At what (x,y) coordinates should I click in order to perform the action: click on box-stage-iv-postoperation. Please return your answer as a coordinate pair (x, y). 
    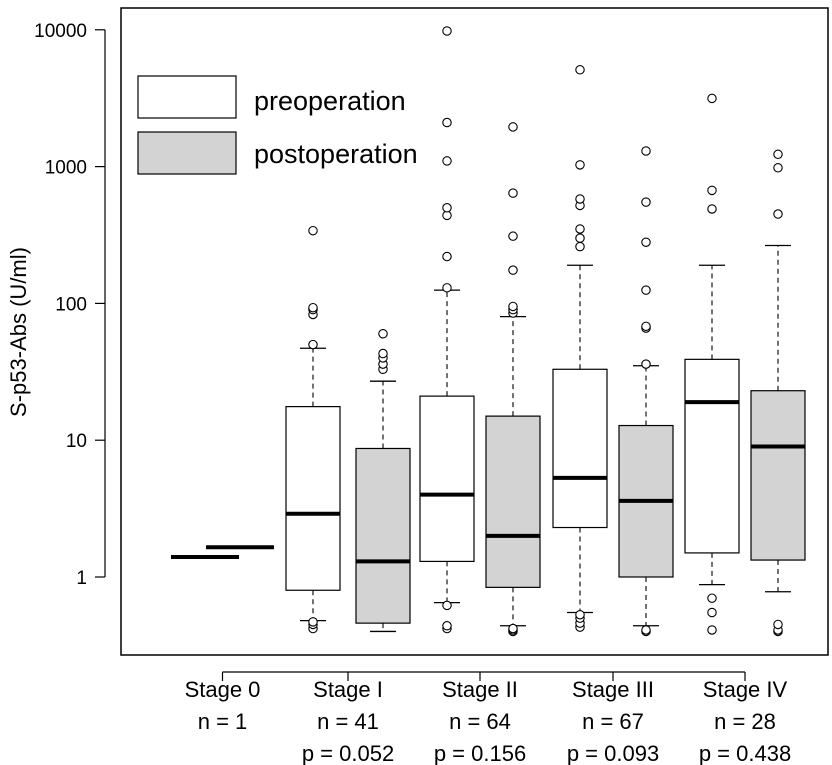
    Looking at the image, I should click on (778, 393).